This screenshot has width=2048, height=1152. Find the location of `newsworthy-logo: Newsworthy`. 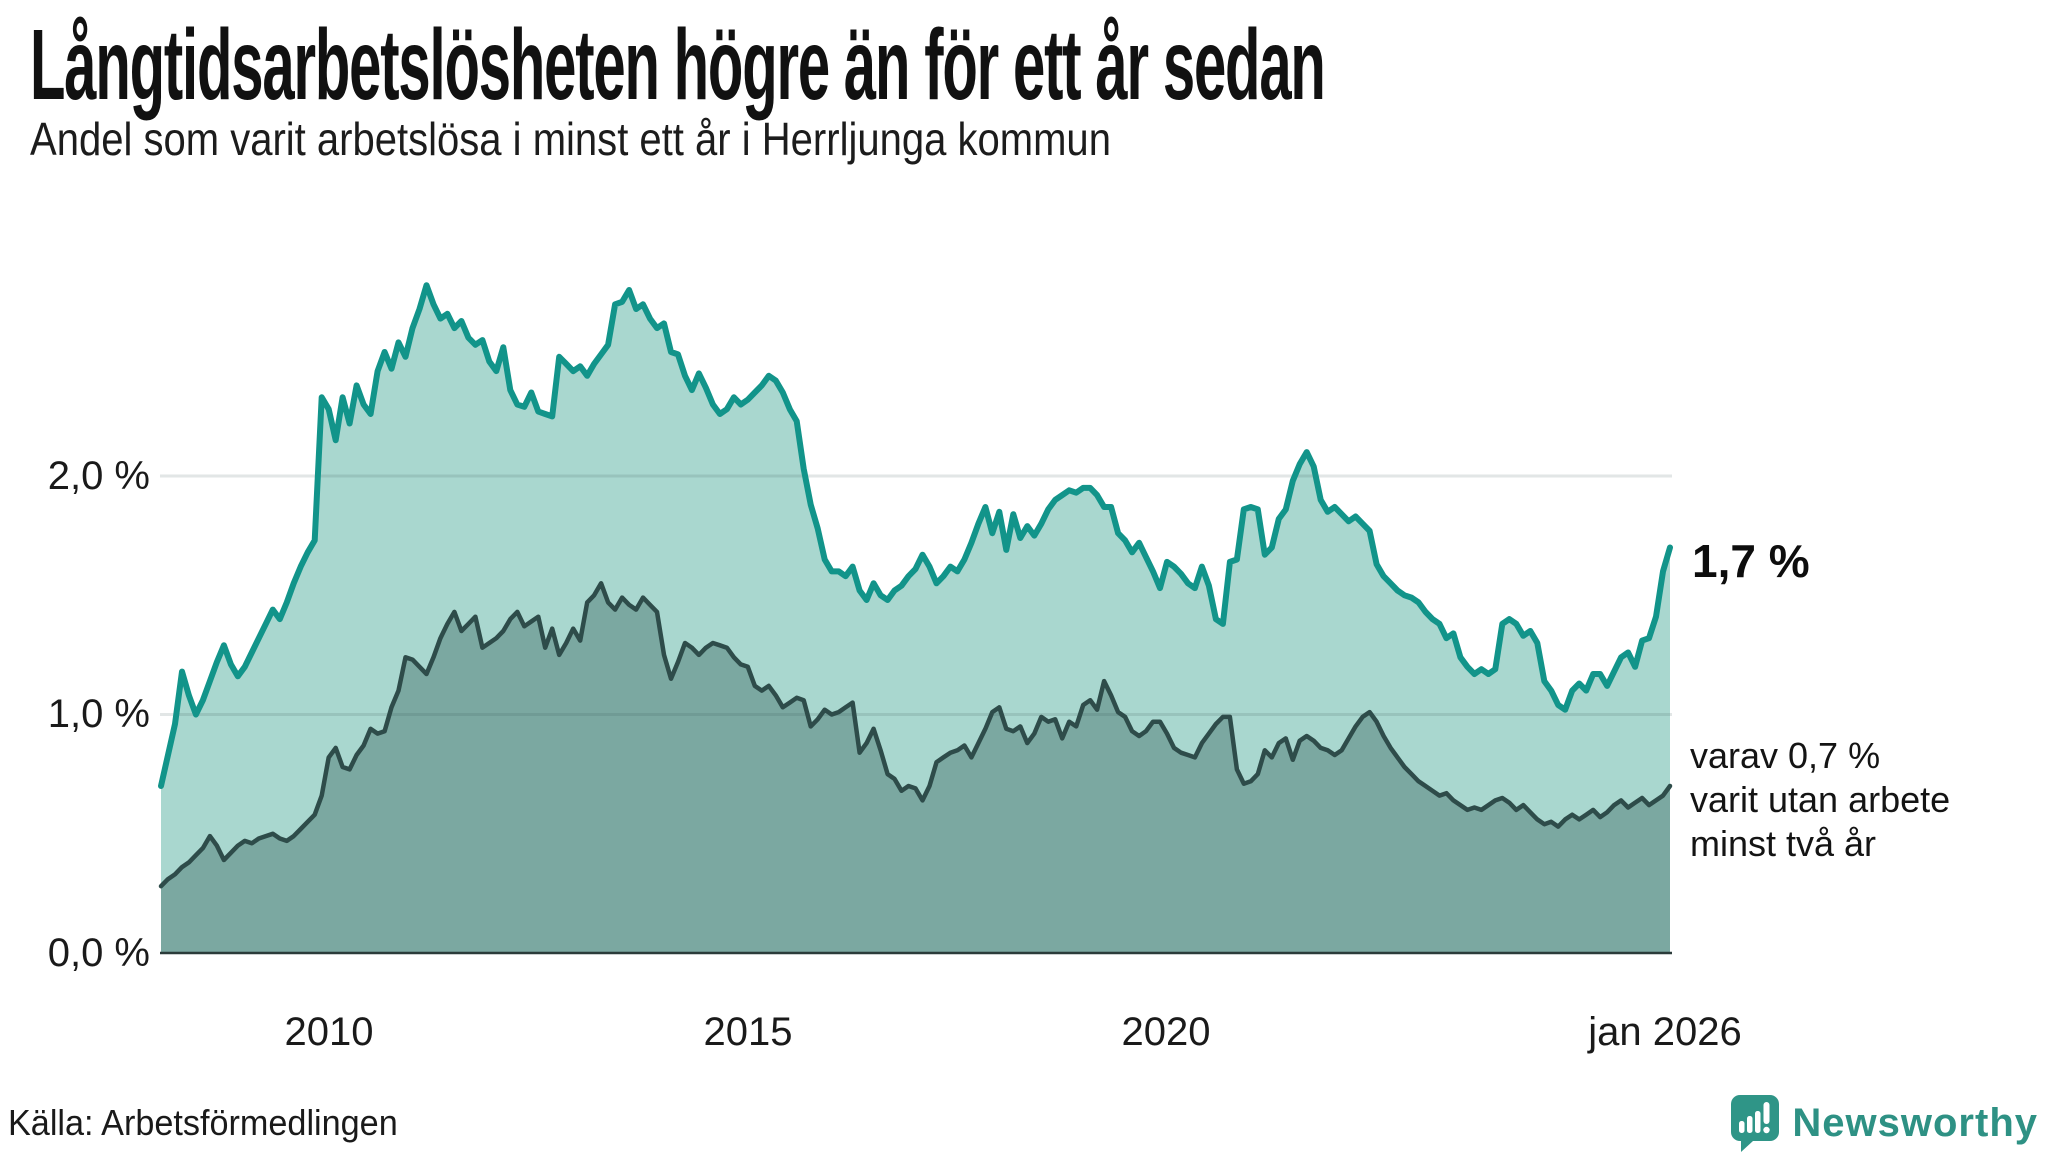

newsworthy-logo: Newsworthy is located at coordinates (1884, 1123).